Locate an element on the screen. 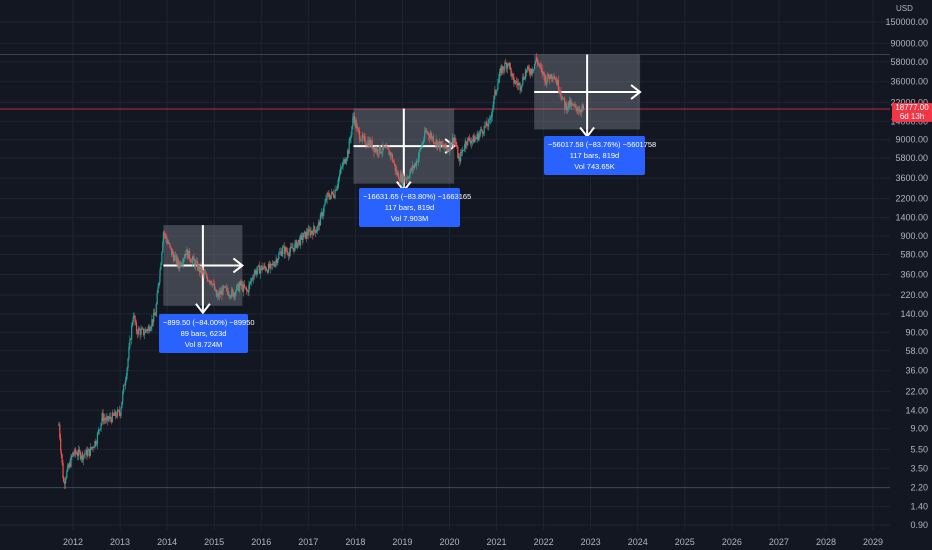 The width and height of the screenshot is (932, 550). x-tick-label: 2018 is located at coordinates (355, 542).